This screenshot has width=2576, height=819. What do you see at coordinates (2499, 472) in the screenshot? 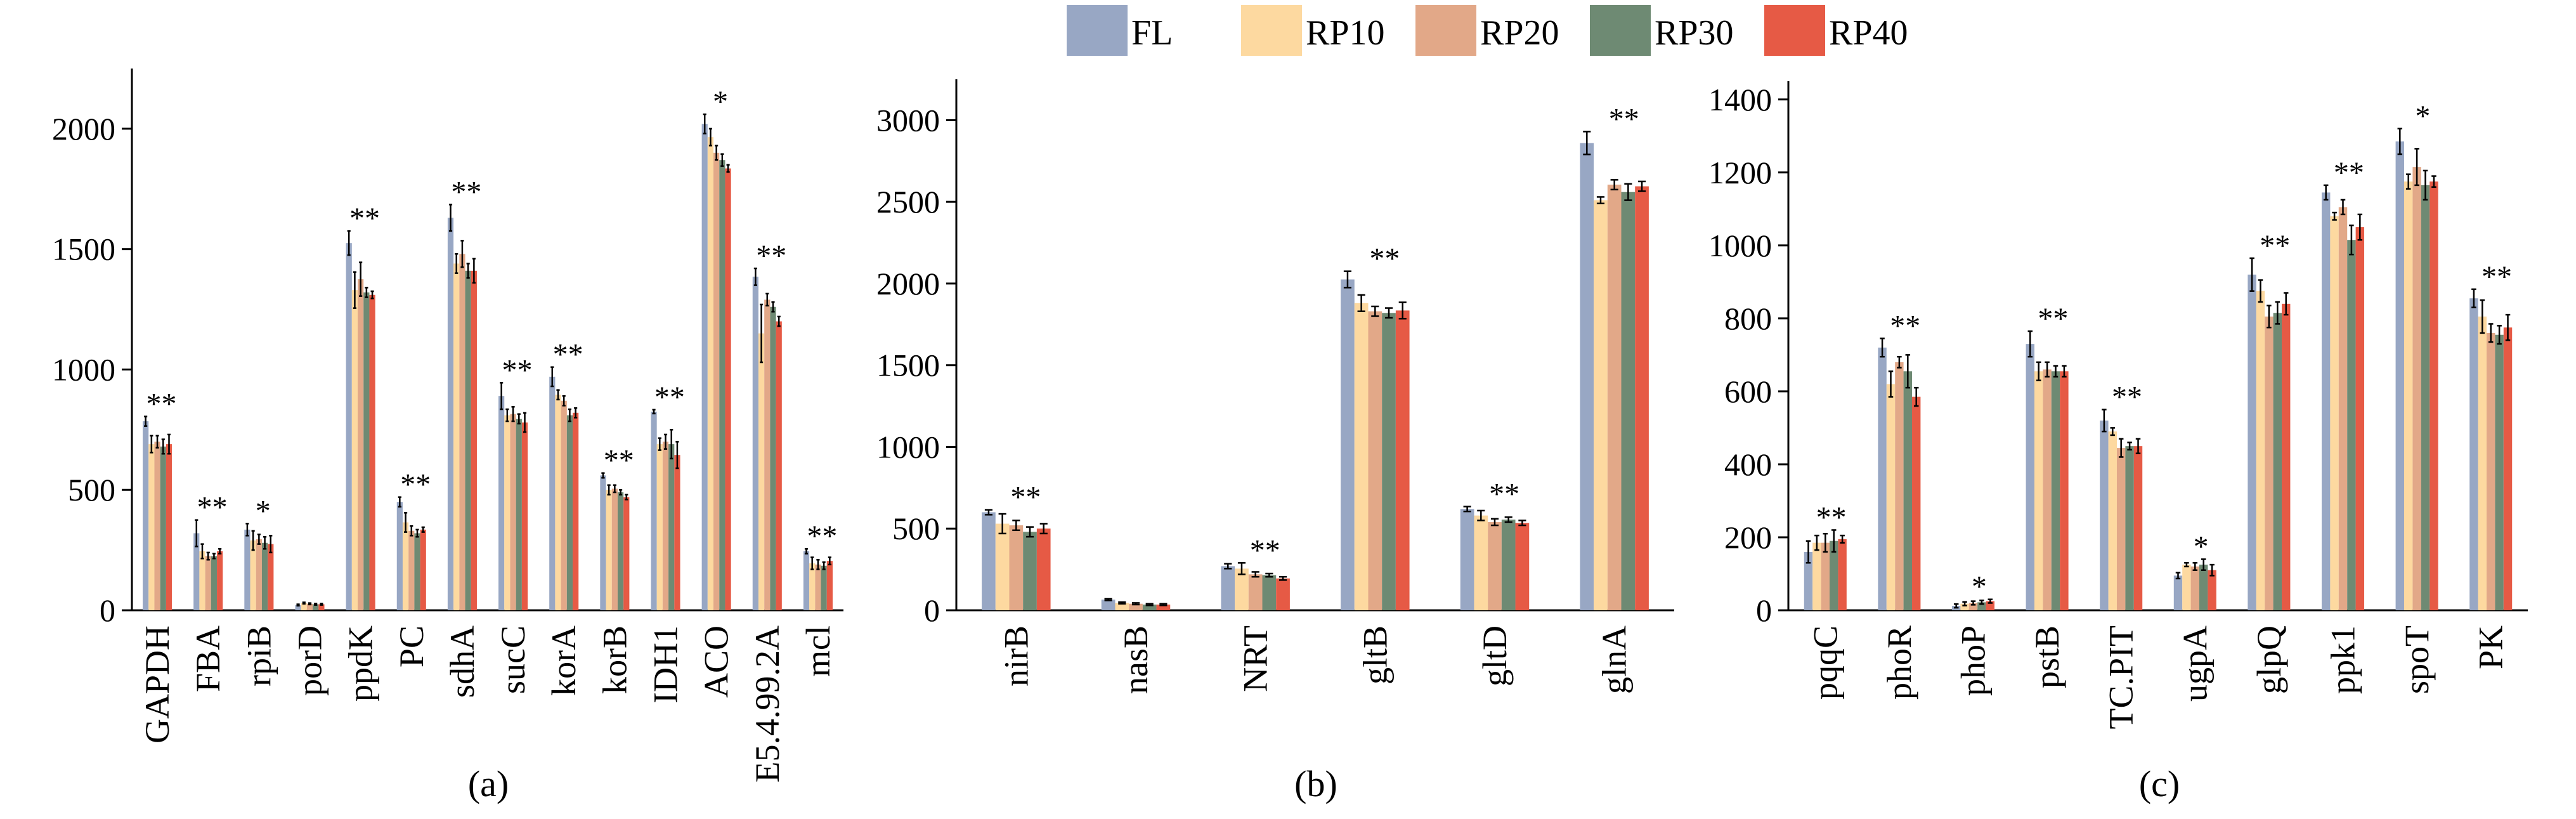
I see `bar-rp30-pk` at bounding box center [2499, 472].